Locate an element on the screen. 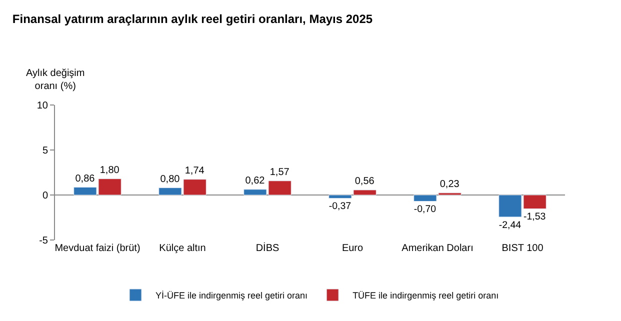 This screenshot has height=321, width=621. data-label: -1,53 is located at coordinates (534, 217).